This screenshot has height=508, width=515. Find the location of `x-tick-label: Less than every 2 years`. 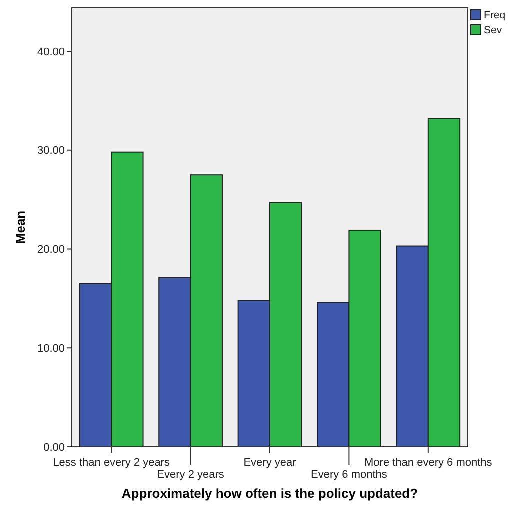

x-tick-label: Less than every 2 years is located at coordinates (111, 462).